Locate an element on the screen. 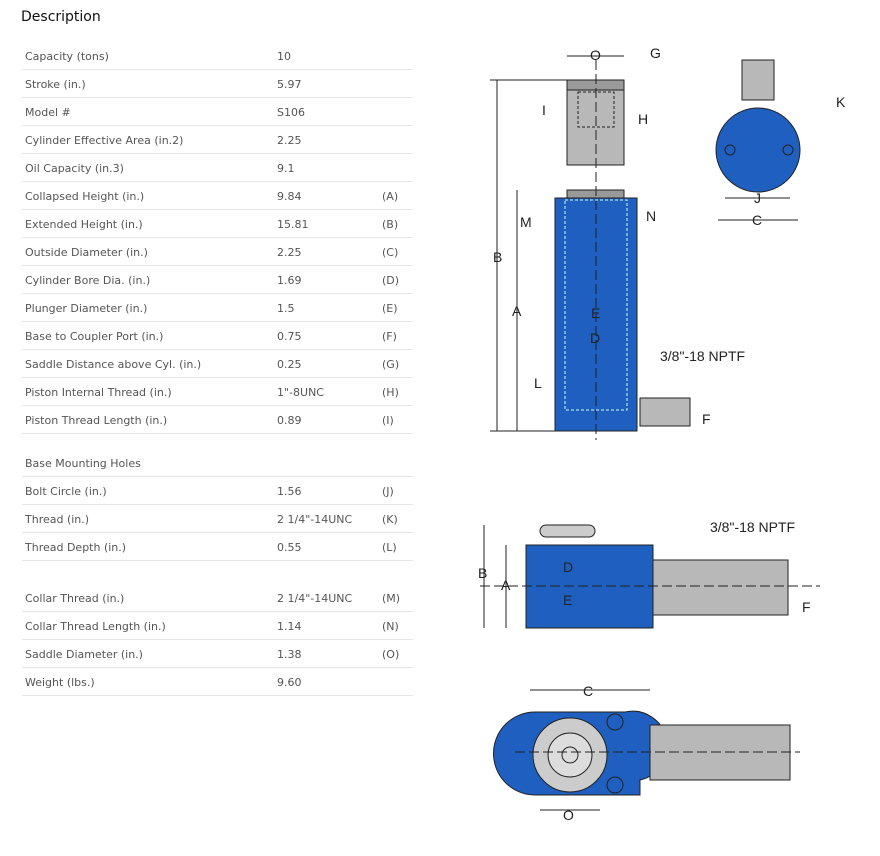  spec-ref: (M) is located at coordinates (391, 598).